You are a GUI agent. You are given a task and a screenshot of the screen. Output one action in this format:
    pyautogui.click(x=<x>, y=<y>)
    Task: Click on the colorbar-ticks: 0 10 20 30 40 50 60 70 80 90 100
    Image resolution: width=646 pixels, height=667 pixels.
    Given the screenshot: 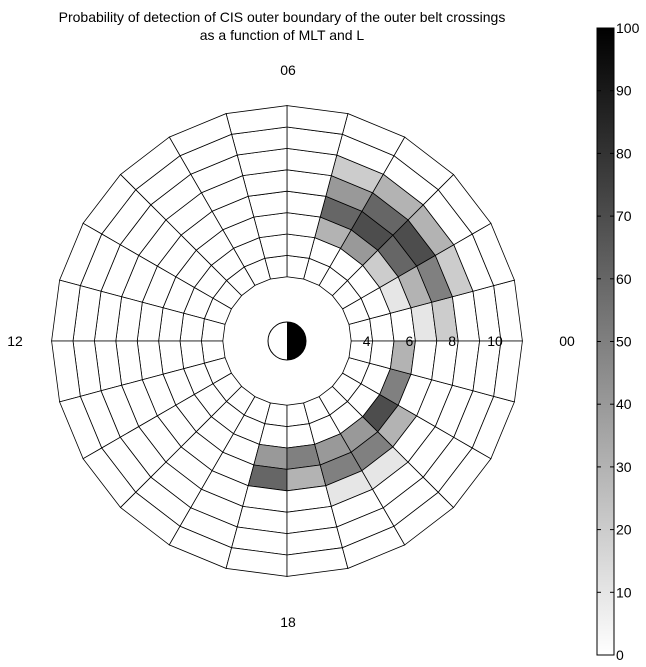 What is the action you would take?
    pyautogui.click(x=618, y=341)
    